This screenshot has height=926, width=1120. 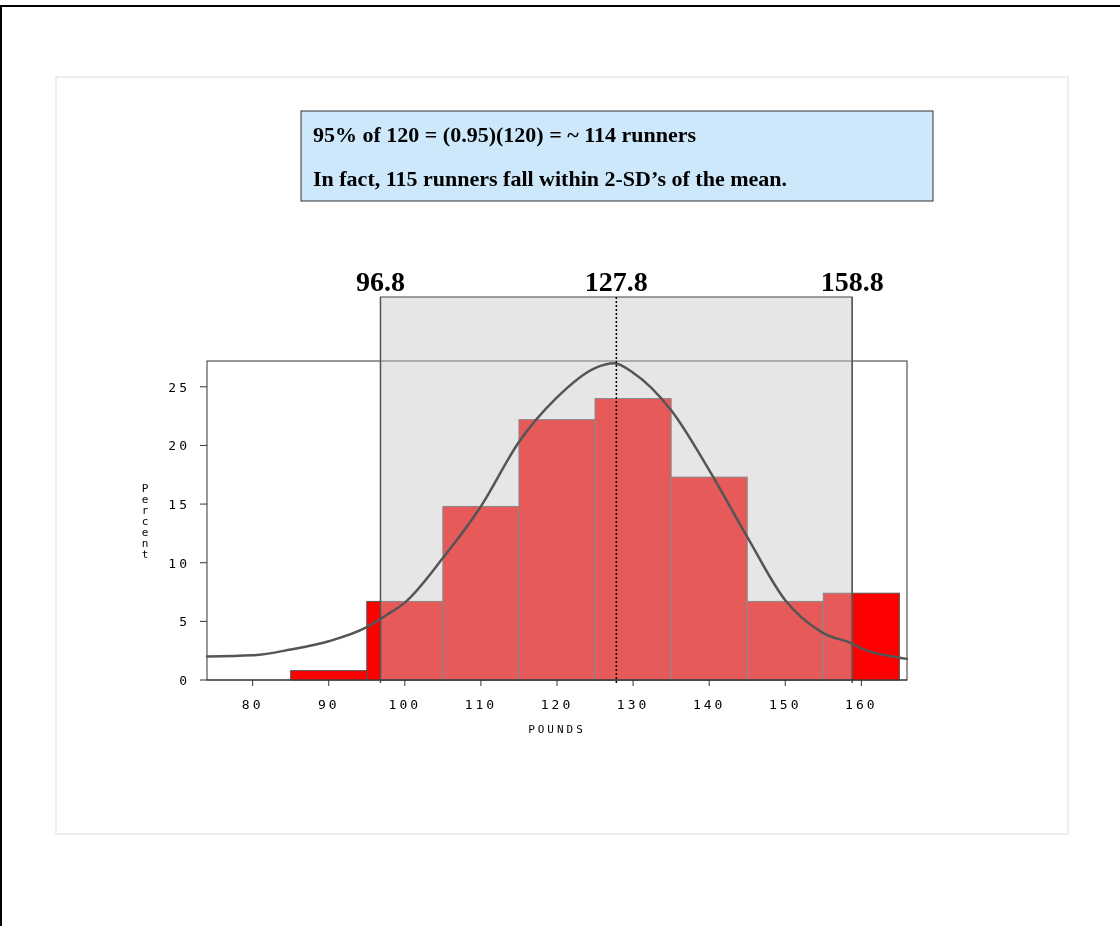 I want to click on x-axis-title: POUNDS, so click(x=557, y=729).